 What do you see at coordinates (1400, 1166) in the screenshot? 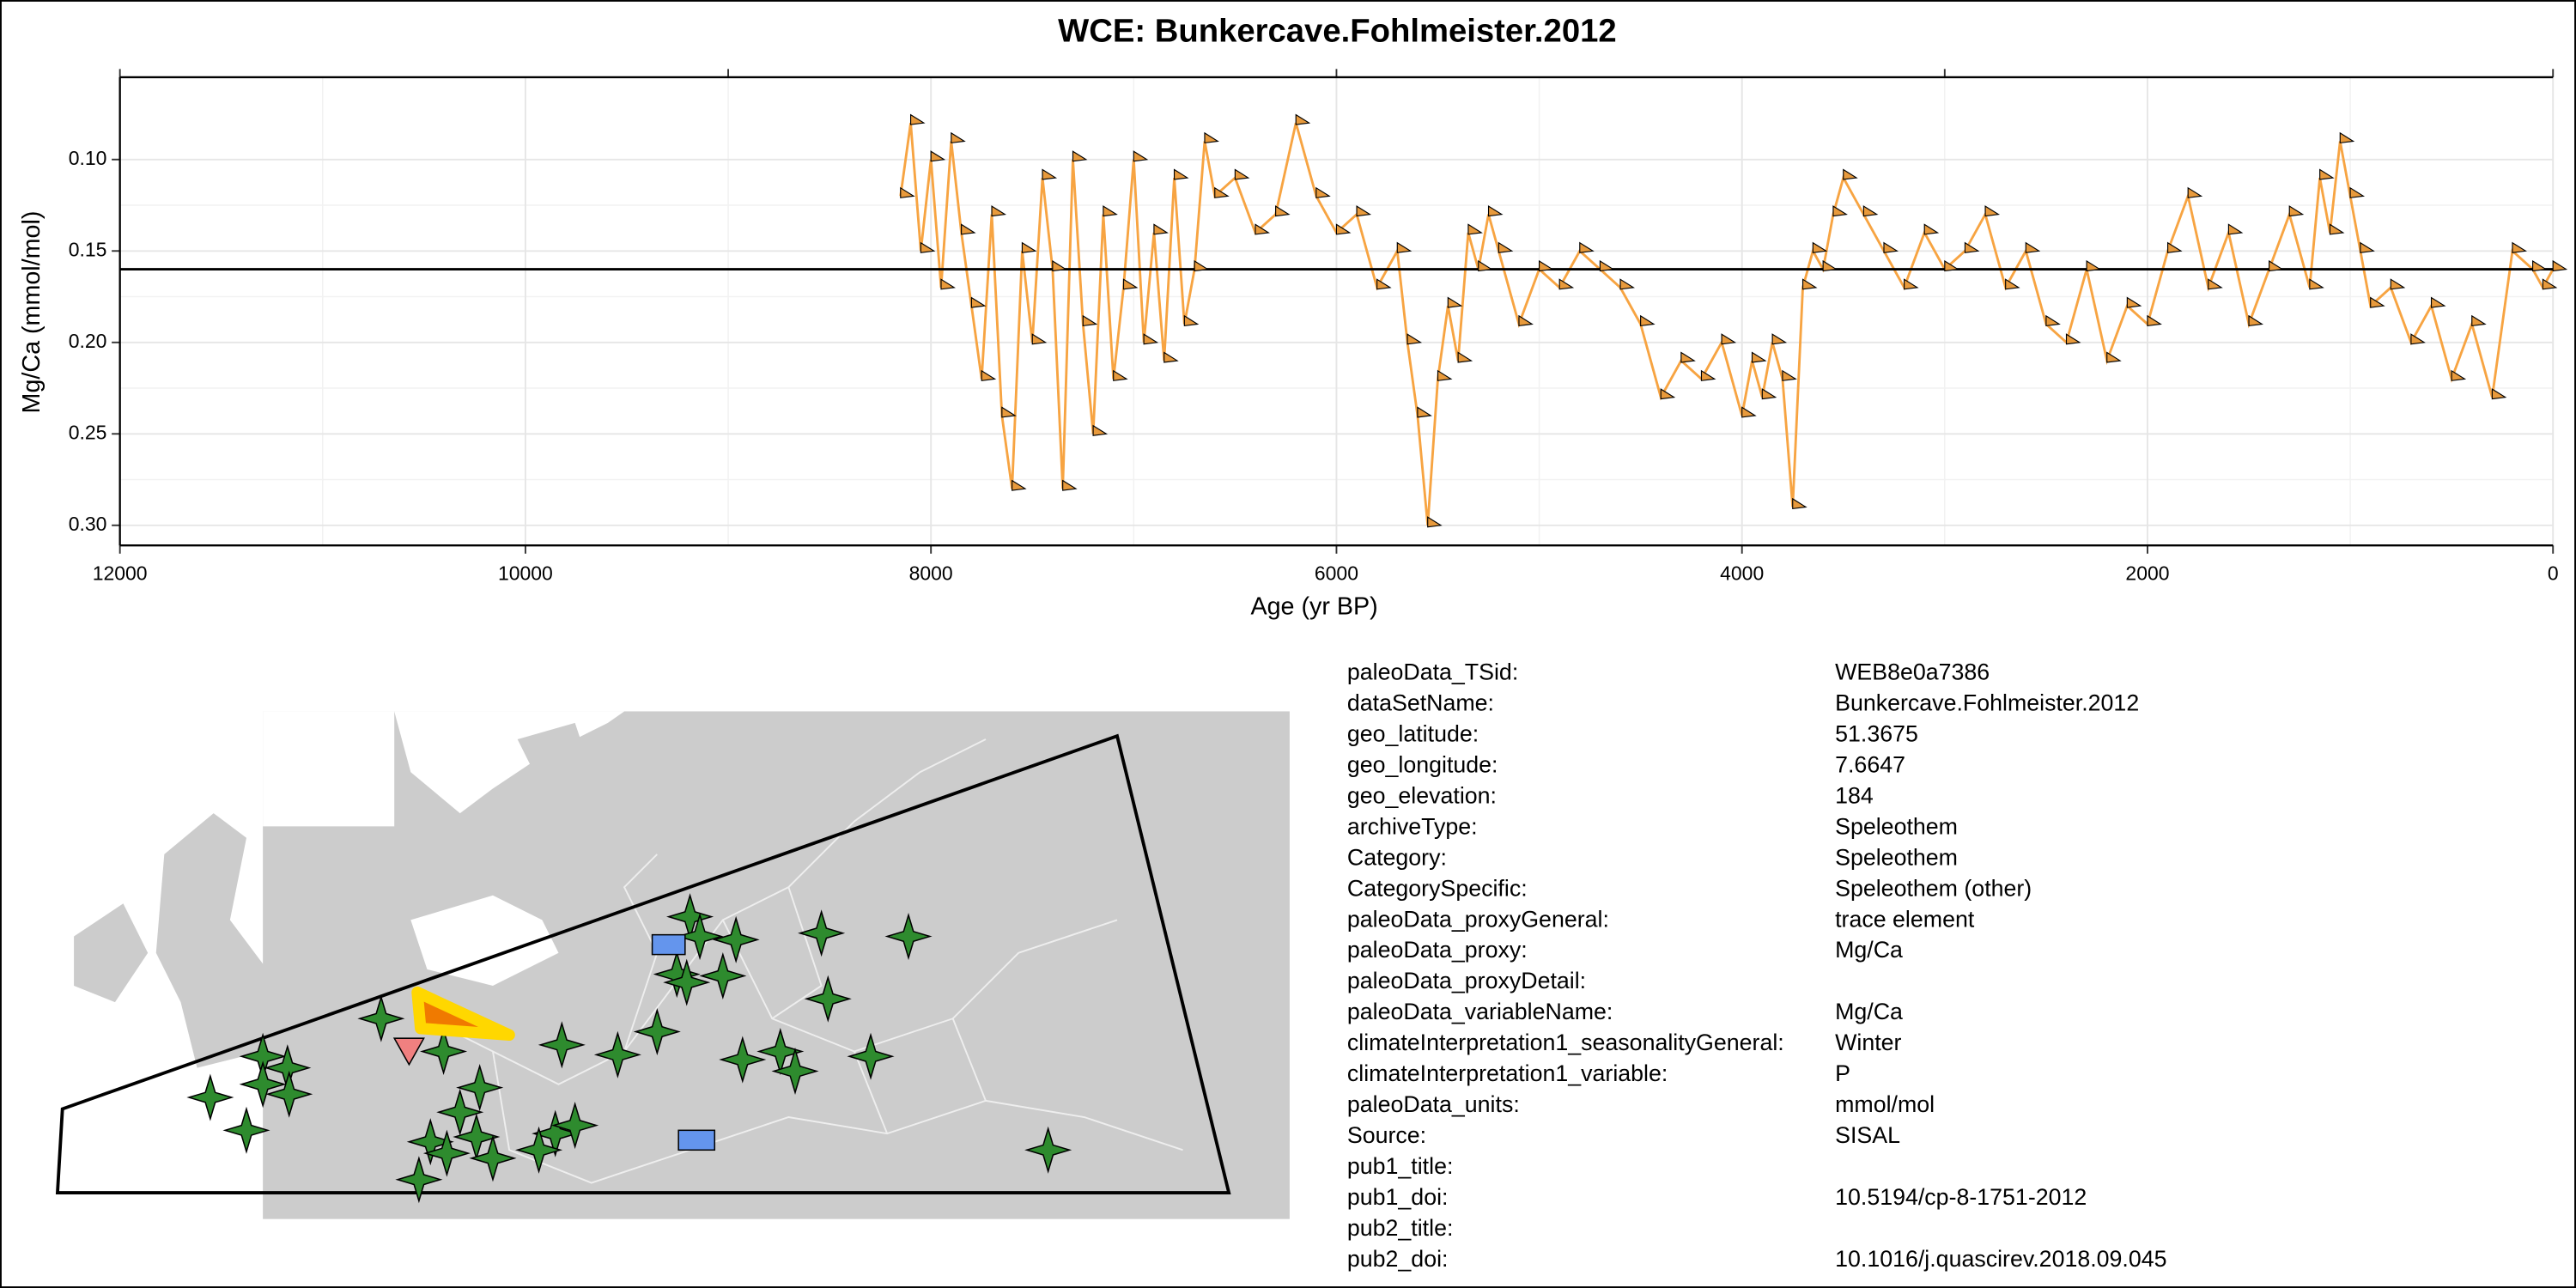
I see `meta-key: pub1_title:` at bounding box center [1400, 1166].